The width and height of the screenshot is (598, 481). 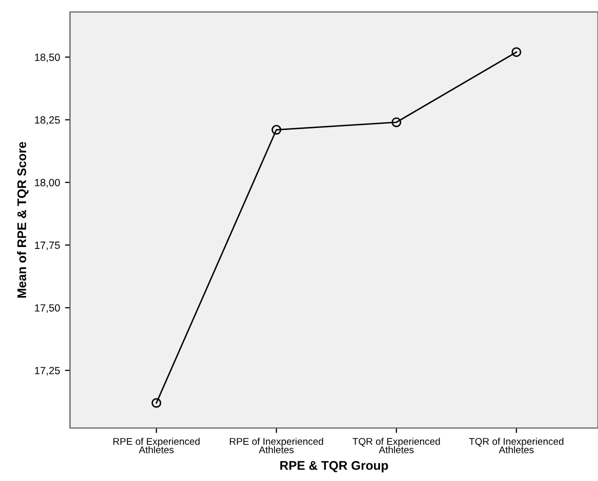 What do you see at coordinates (156, 446) in the screenshot?
I see `x-tick-label: RPE of Experienced Athletes` at bounding box center [156, 446].